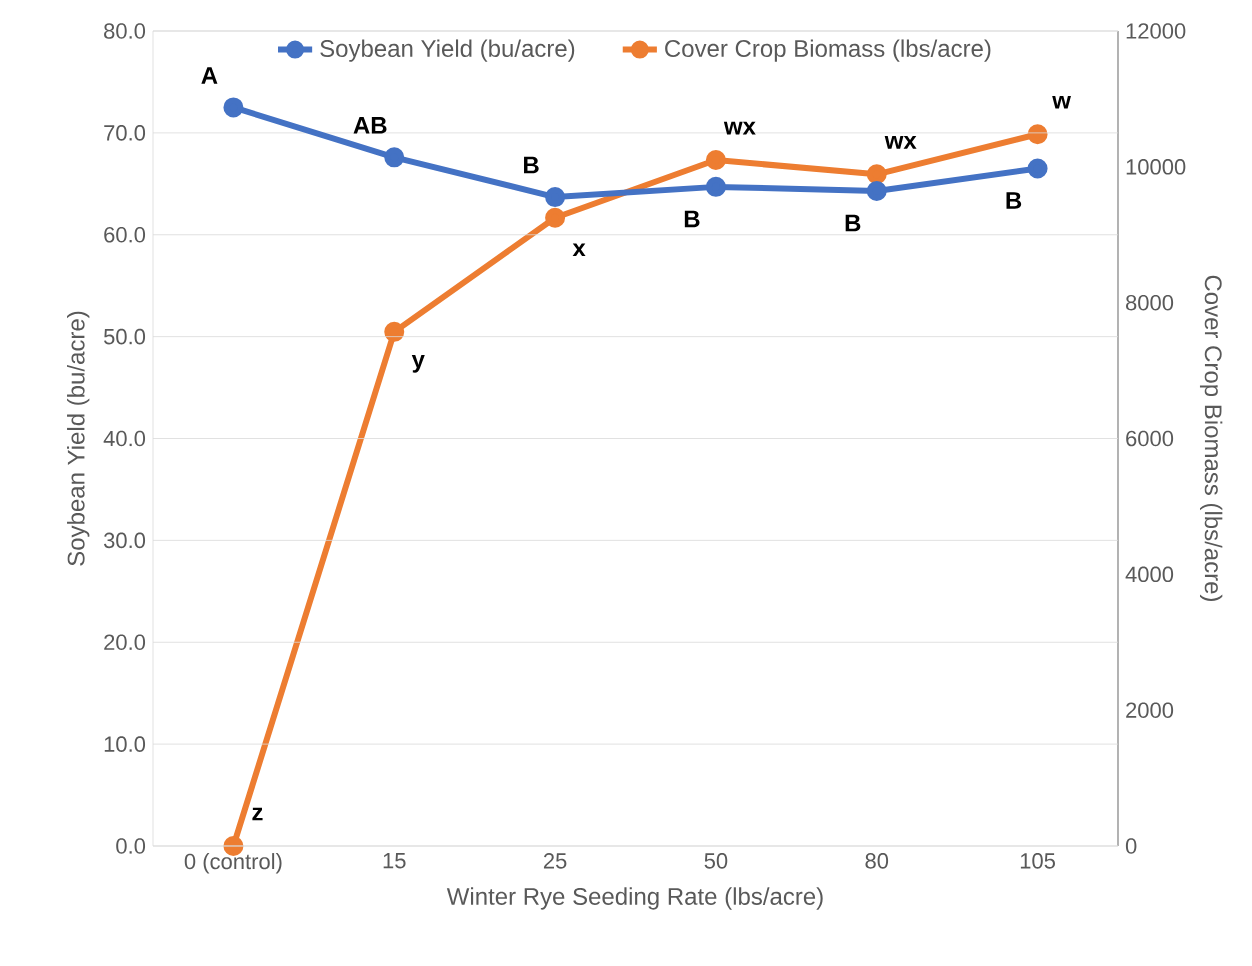  Describe the element at coordinates (1150, 302) in the screenshot. I see `y2-tick-label: 8000` at that location.